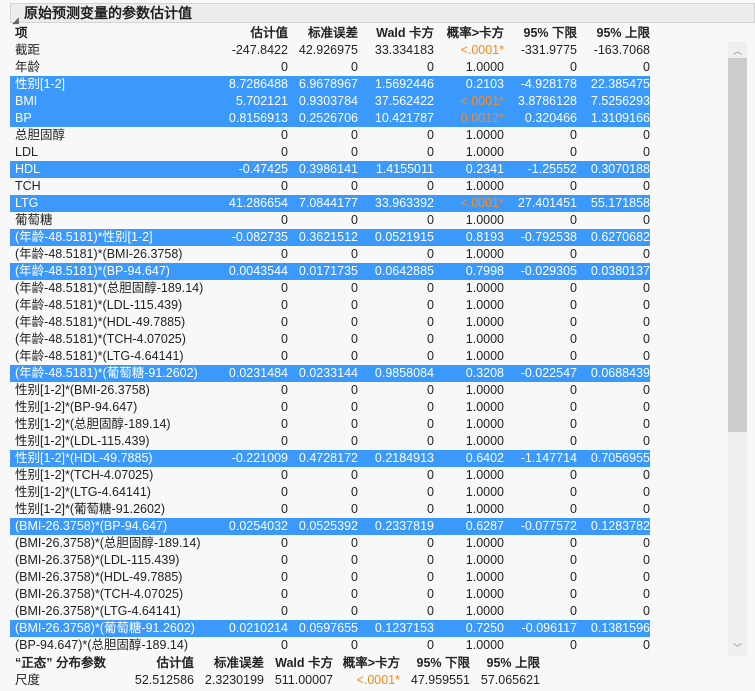  I want to click on table-row: (BMI-26.3758)*(LTG-4.64141) 0 0 0 1.0000 0 0, so click(330, 611).